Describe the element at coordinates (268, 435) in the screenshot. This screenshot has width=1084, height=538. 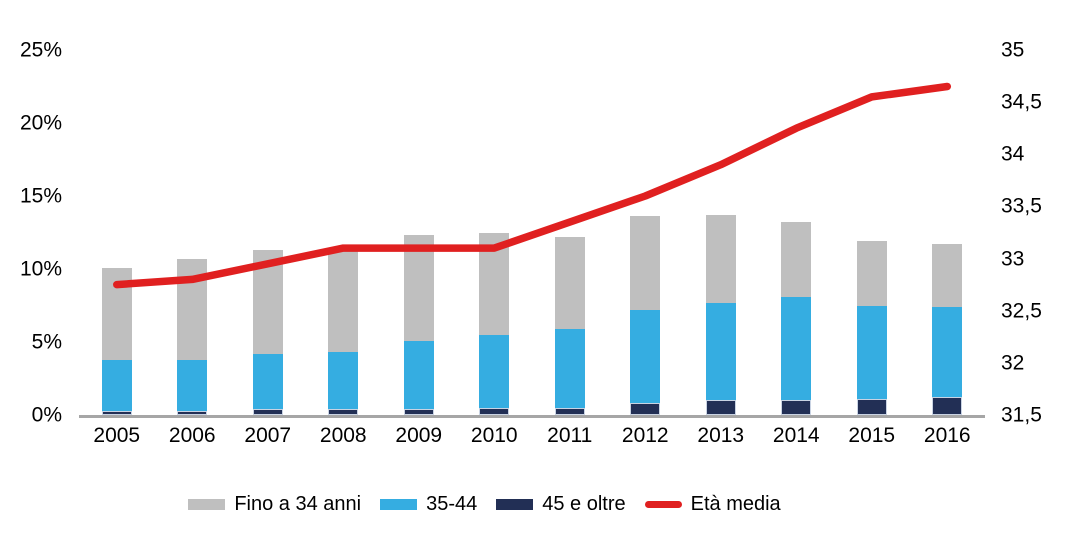
I see `x-axis-year-label: 2007` at that location.